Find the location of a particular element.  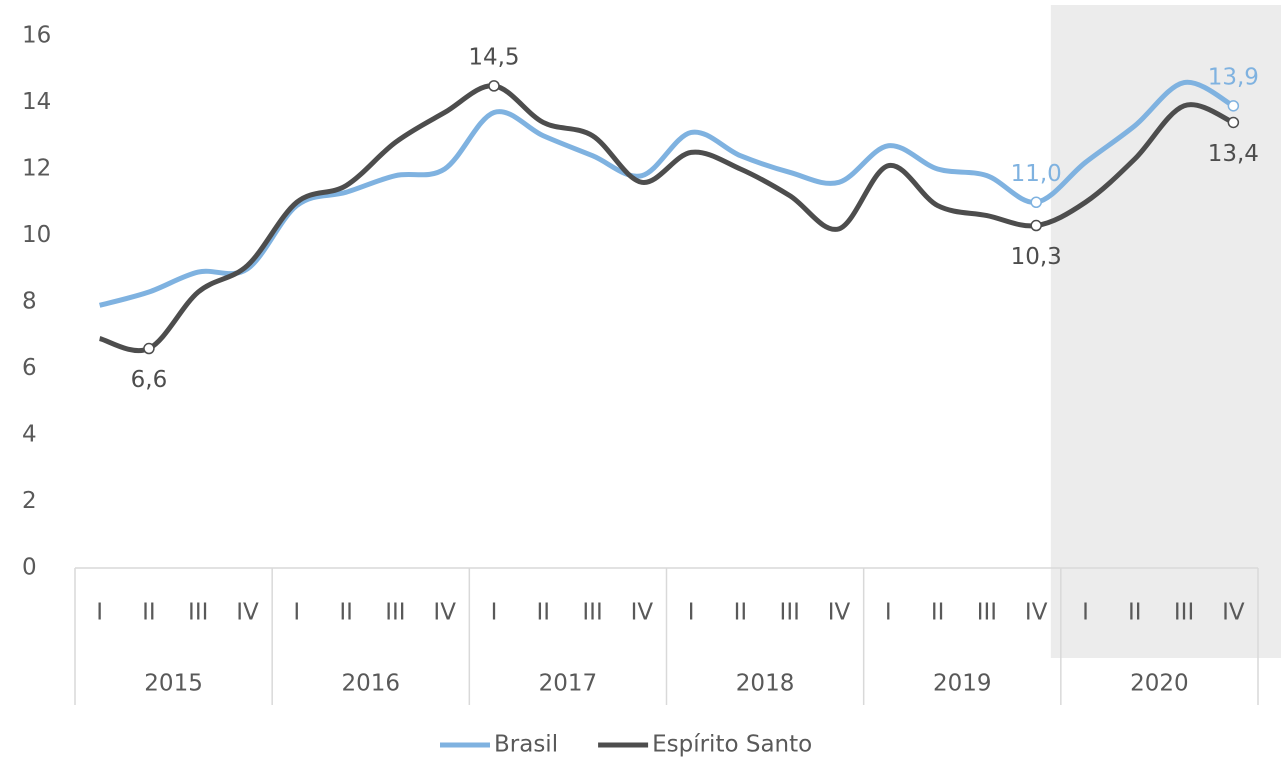

y-tick-label: 8 is located at coordinates (29, 302).